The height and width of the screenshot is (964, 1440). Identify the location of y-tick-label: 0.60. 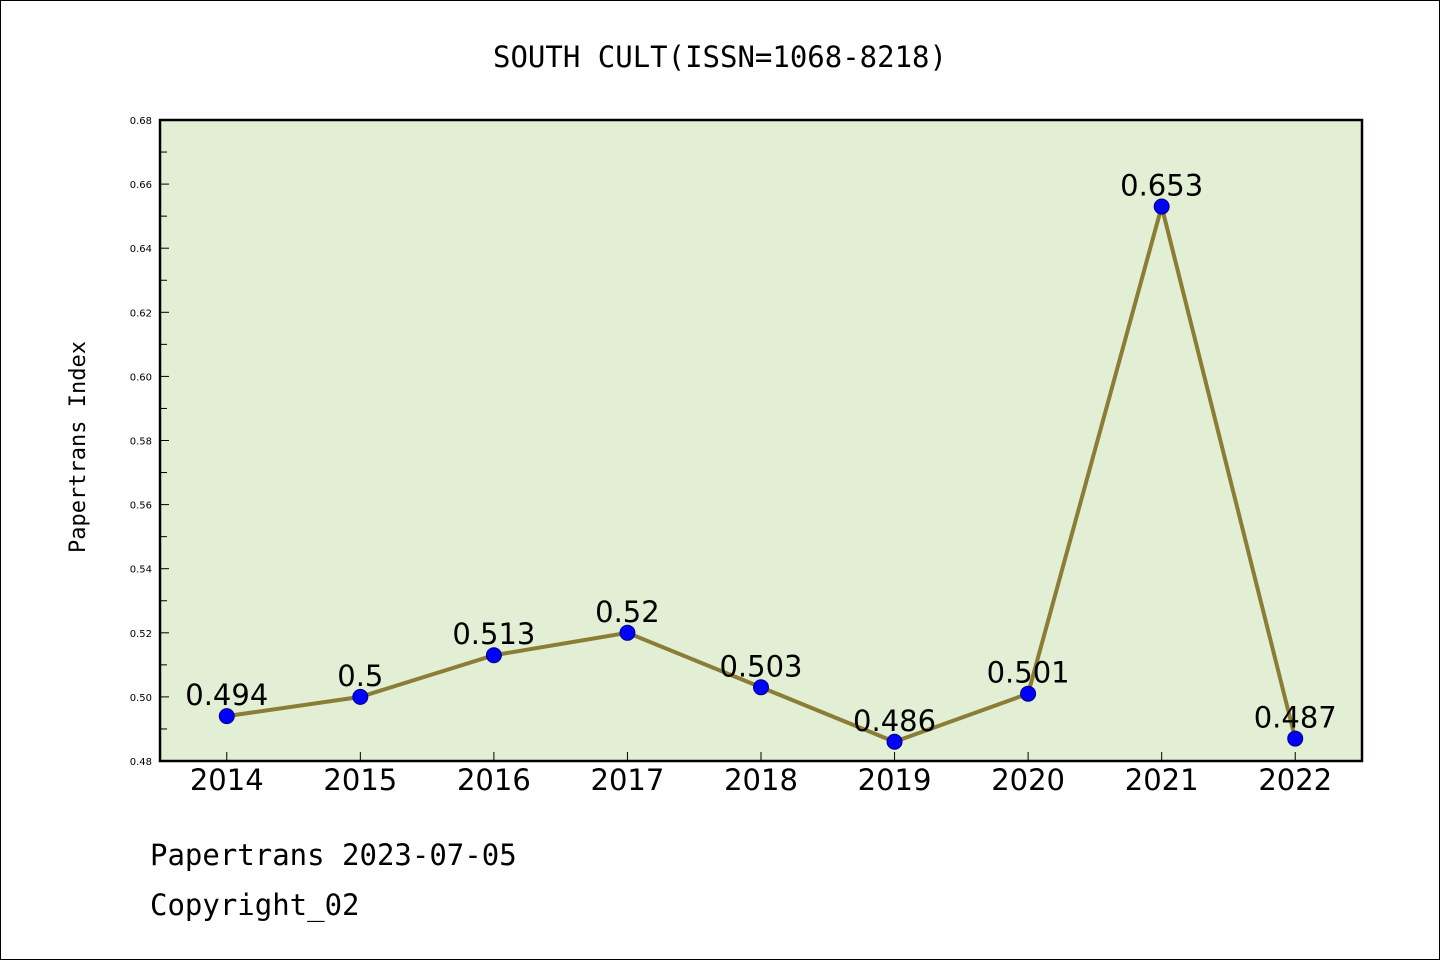
(141, 377).